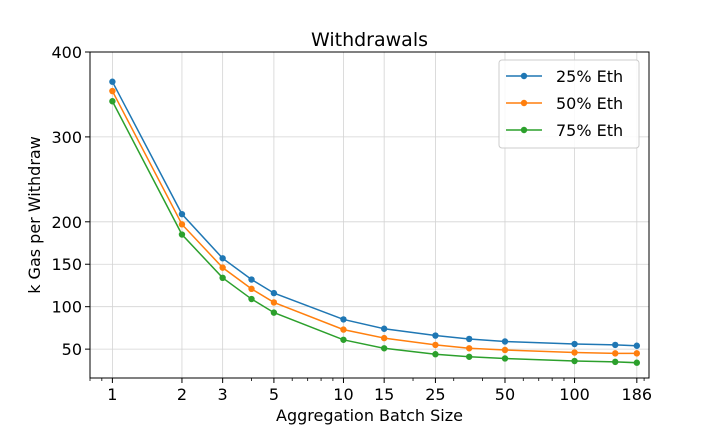 This screenshot has height=432, width=720. Describe the element at coordinates (589, 130) in the screenshot. I see `legend-label: 75% Eth` at that location.